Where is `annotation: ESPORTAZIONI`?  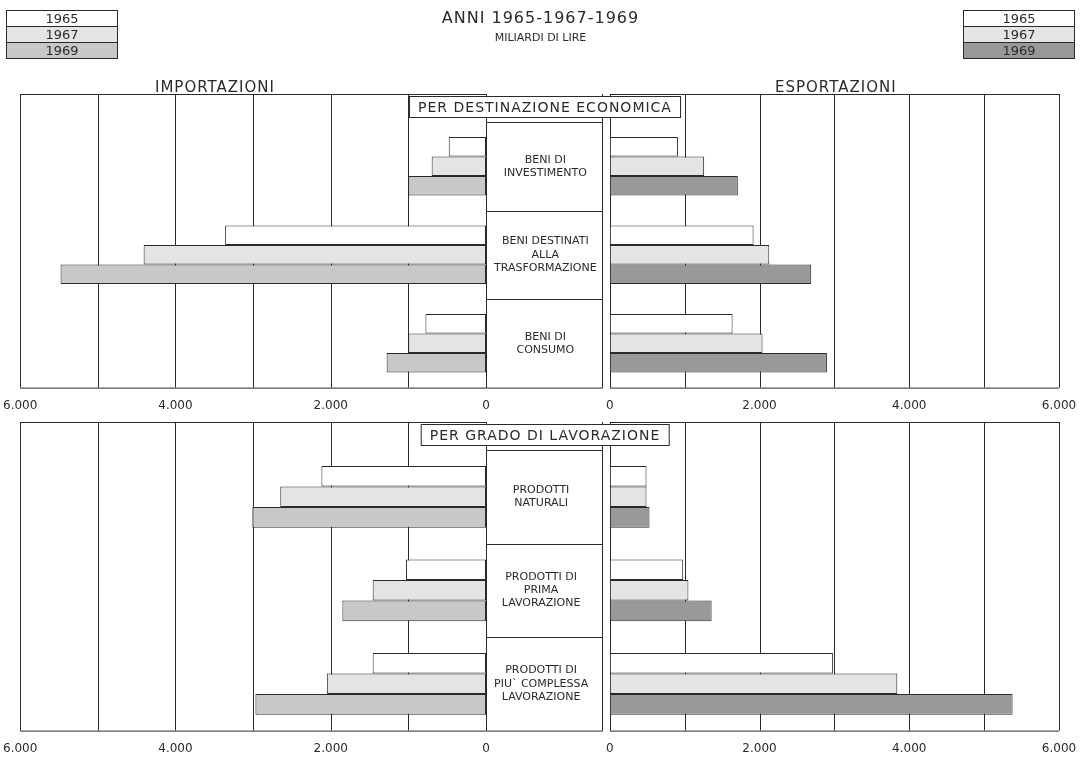 annotation: ESPORTAZIONI is located at coordinates (836, 87).